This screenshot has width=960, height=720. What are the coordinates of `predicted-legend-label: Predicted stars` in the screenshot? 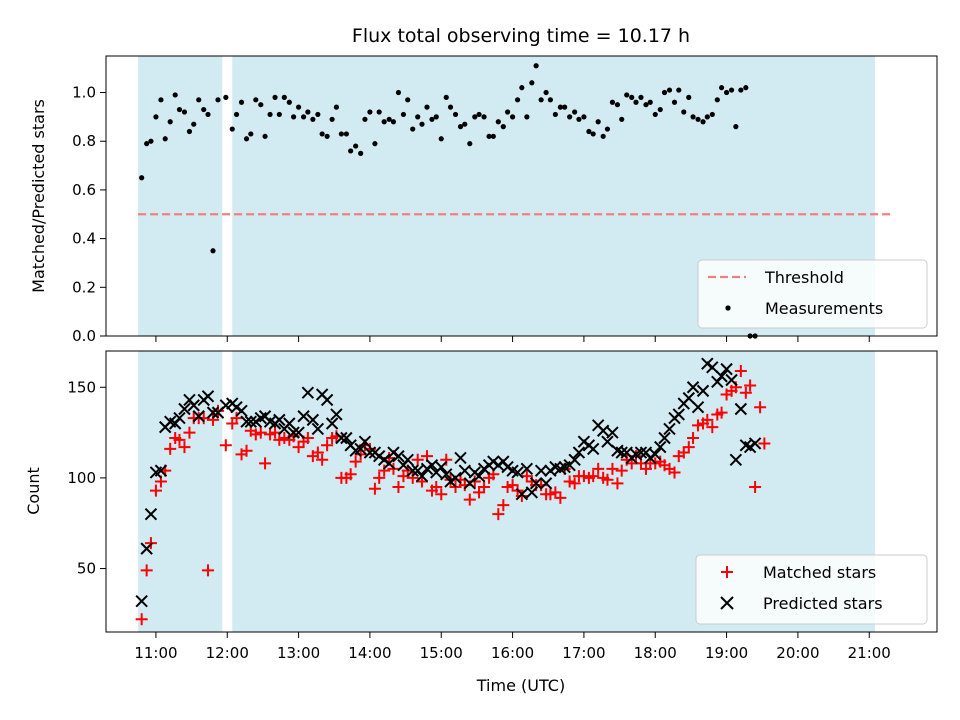 It's located at (823, 603).